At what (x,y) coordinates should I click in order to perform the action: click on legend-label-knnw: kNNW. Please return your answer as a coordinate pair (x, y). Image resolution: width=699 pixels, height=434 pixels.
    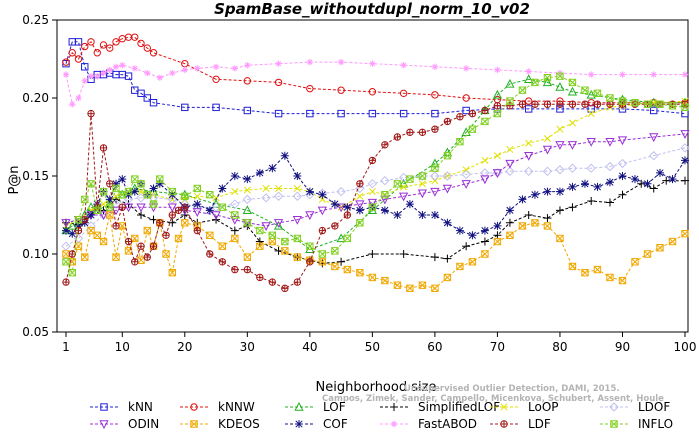
    Looking at the image, I should click on (236, 407).